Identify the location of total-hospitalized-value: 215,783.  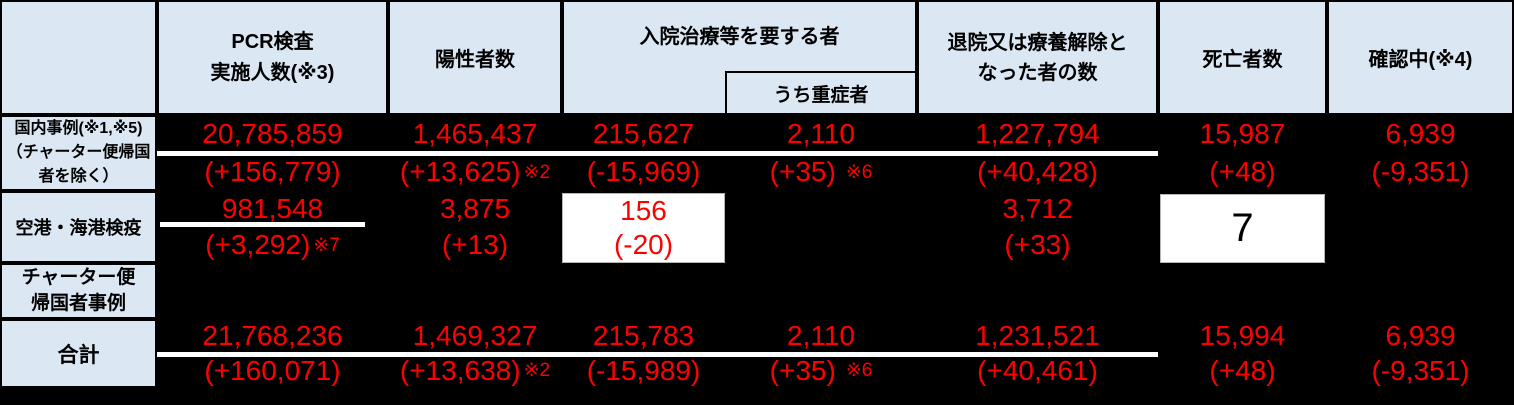
(643, 336).